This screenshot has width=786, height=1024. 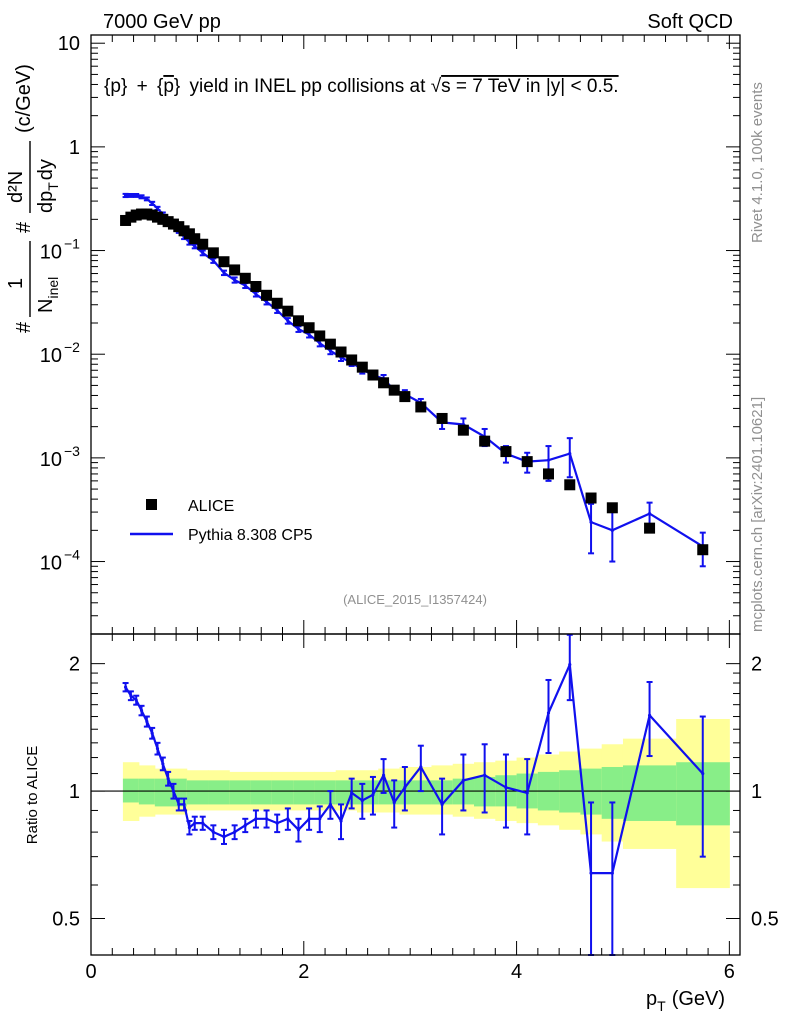 What do you see at coordinates (53, 288) in the screenshot?
I see `ylabel-n-sub: inel` at bounding box center [53, 288].